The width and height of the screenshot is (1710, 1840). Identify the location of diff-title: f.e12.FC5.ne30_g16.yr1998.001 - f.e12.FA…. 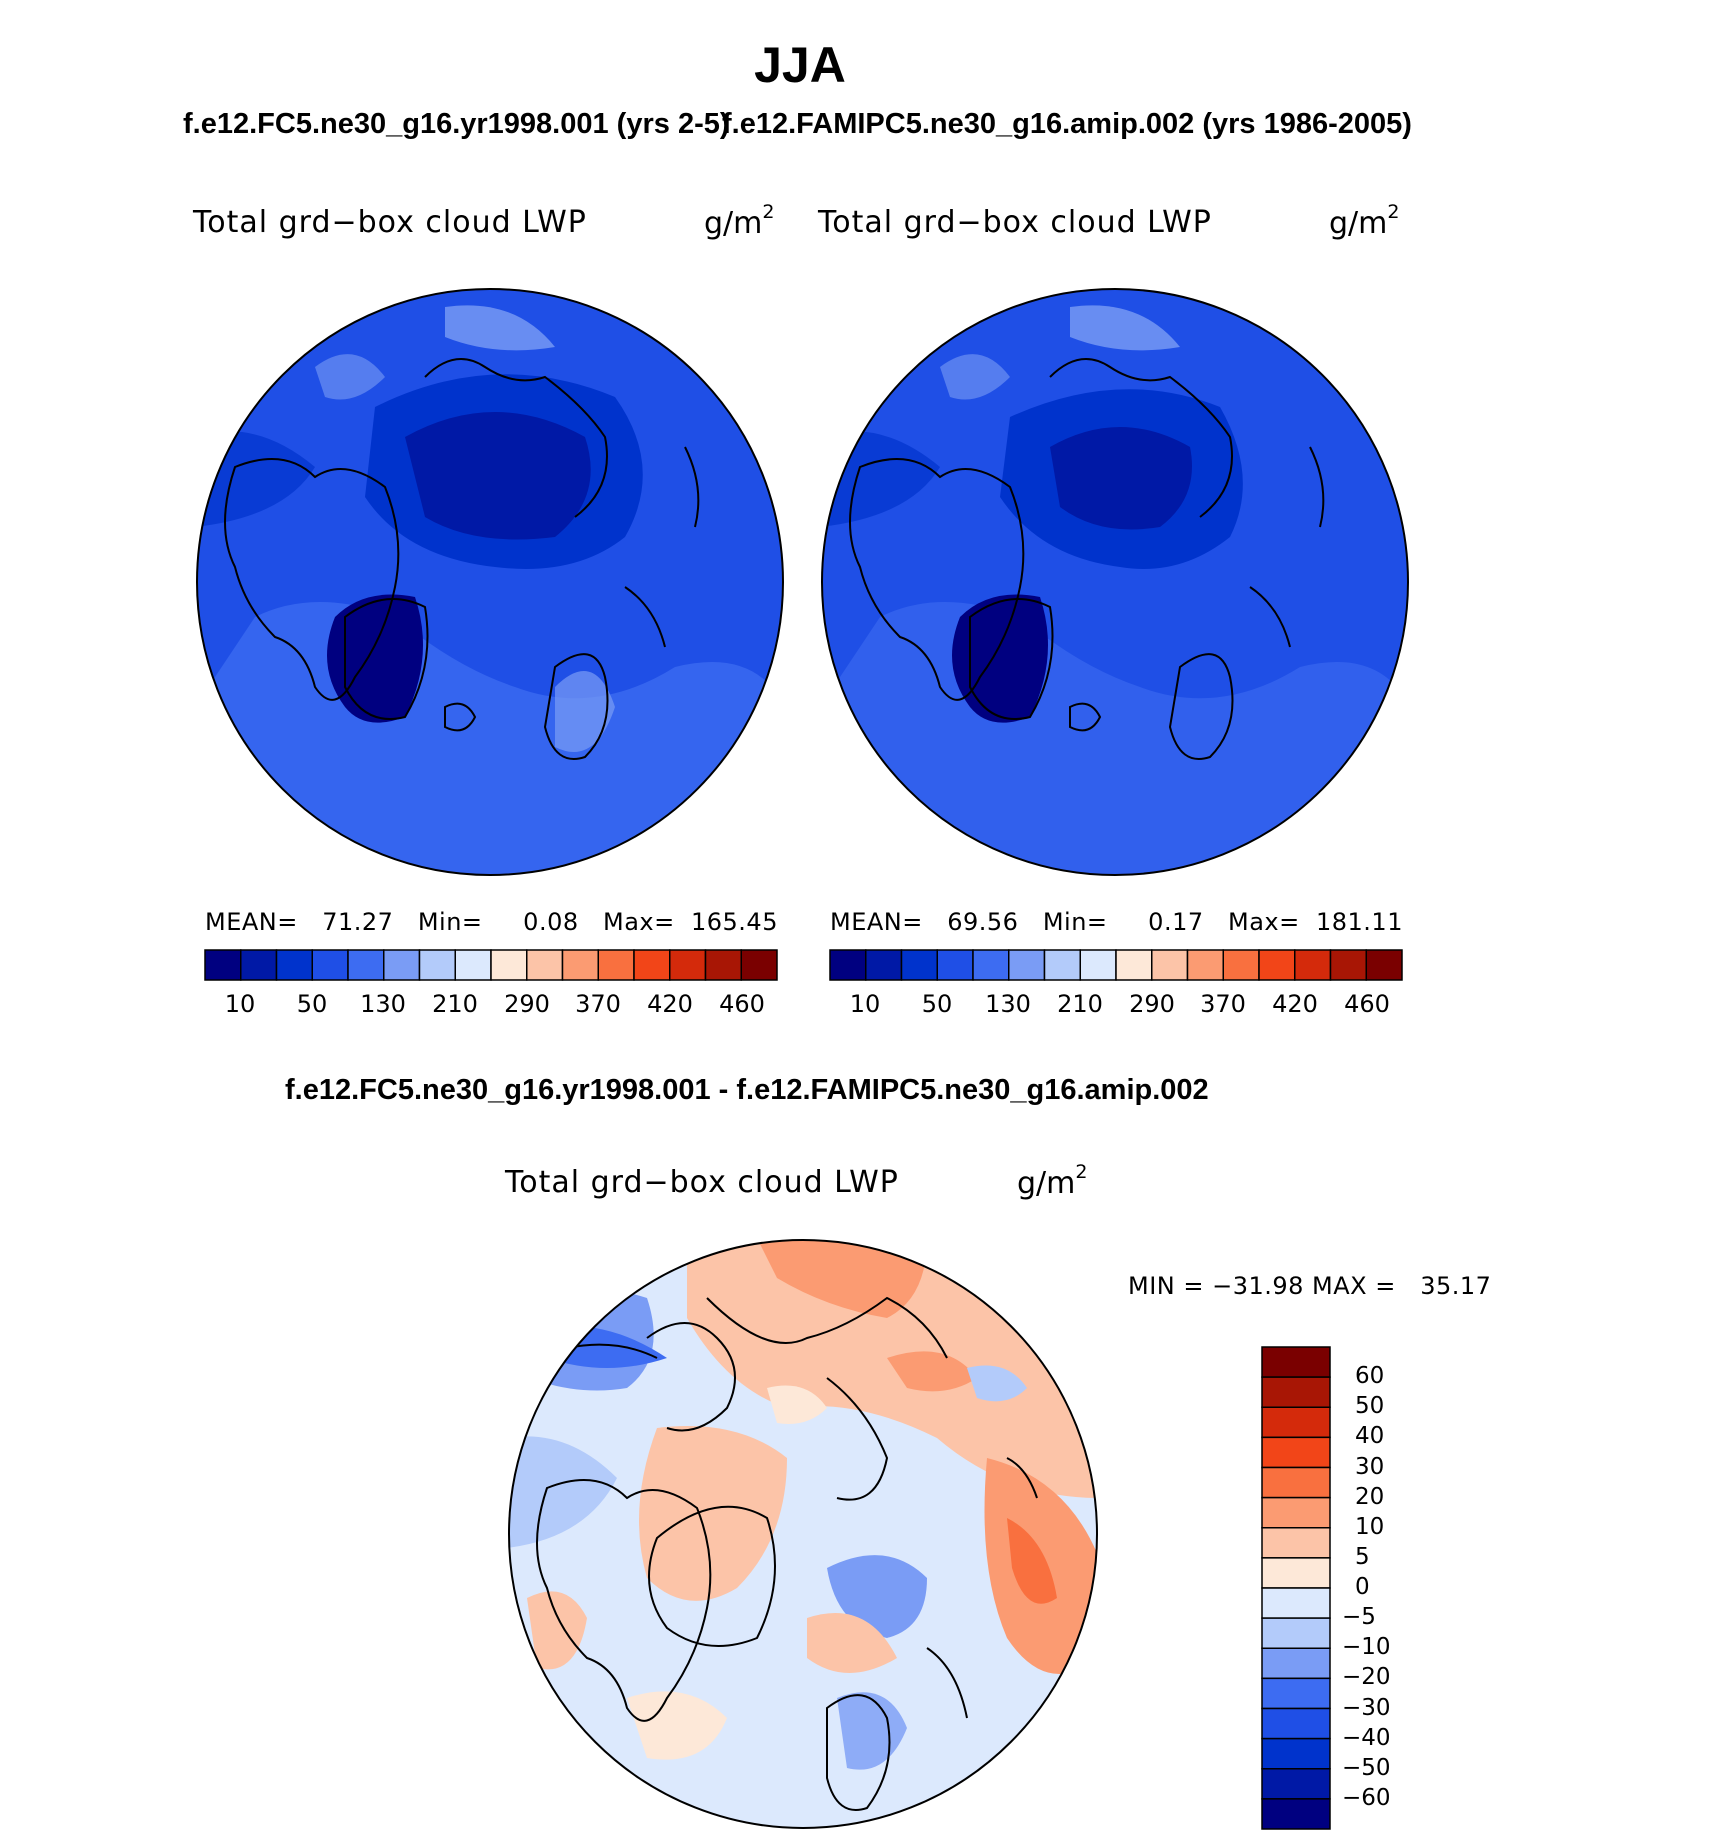
(747, 1090).